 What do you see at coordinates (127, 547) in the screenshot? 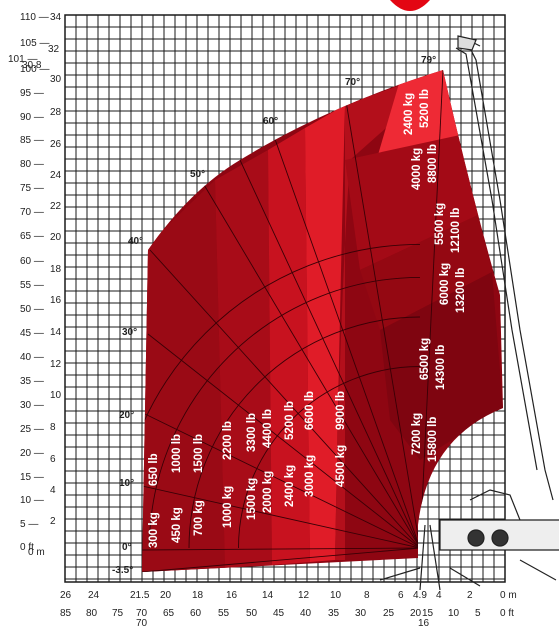
I see `angle-label-0: 0°` at bounding box center [127, 547].